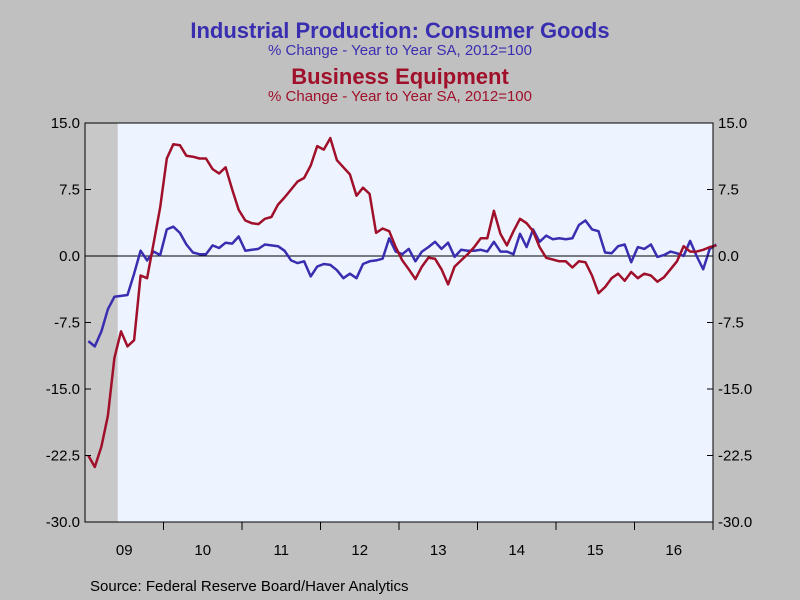 This screenshot has width=800, height=600. I want to click on chart-title-business-equipment: Business Equipment, so click(400, 76).